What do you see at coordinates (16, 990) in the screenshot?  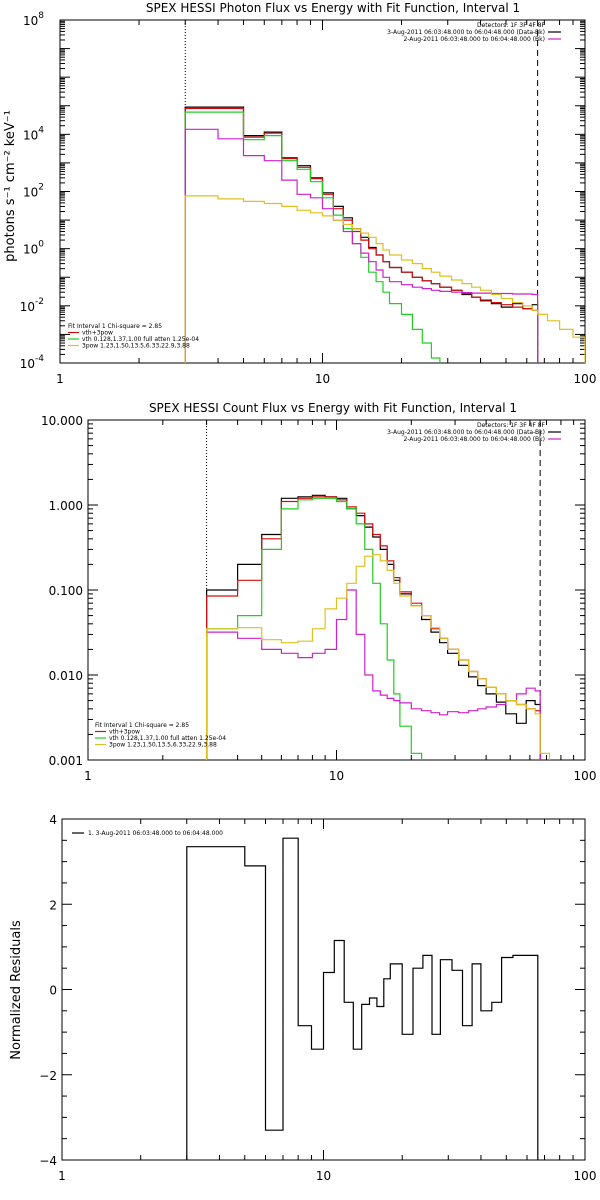 I see `residuals-ylabel: Normalized Residuals` at bounding box center [16, 990].